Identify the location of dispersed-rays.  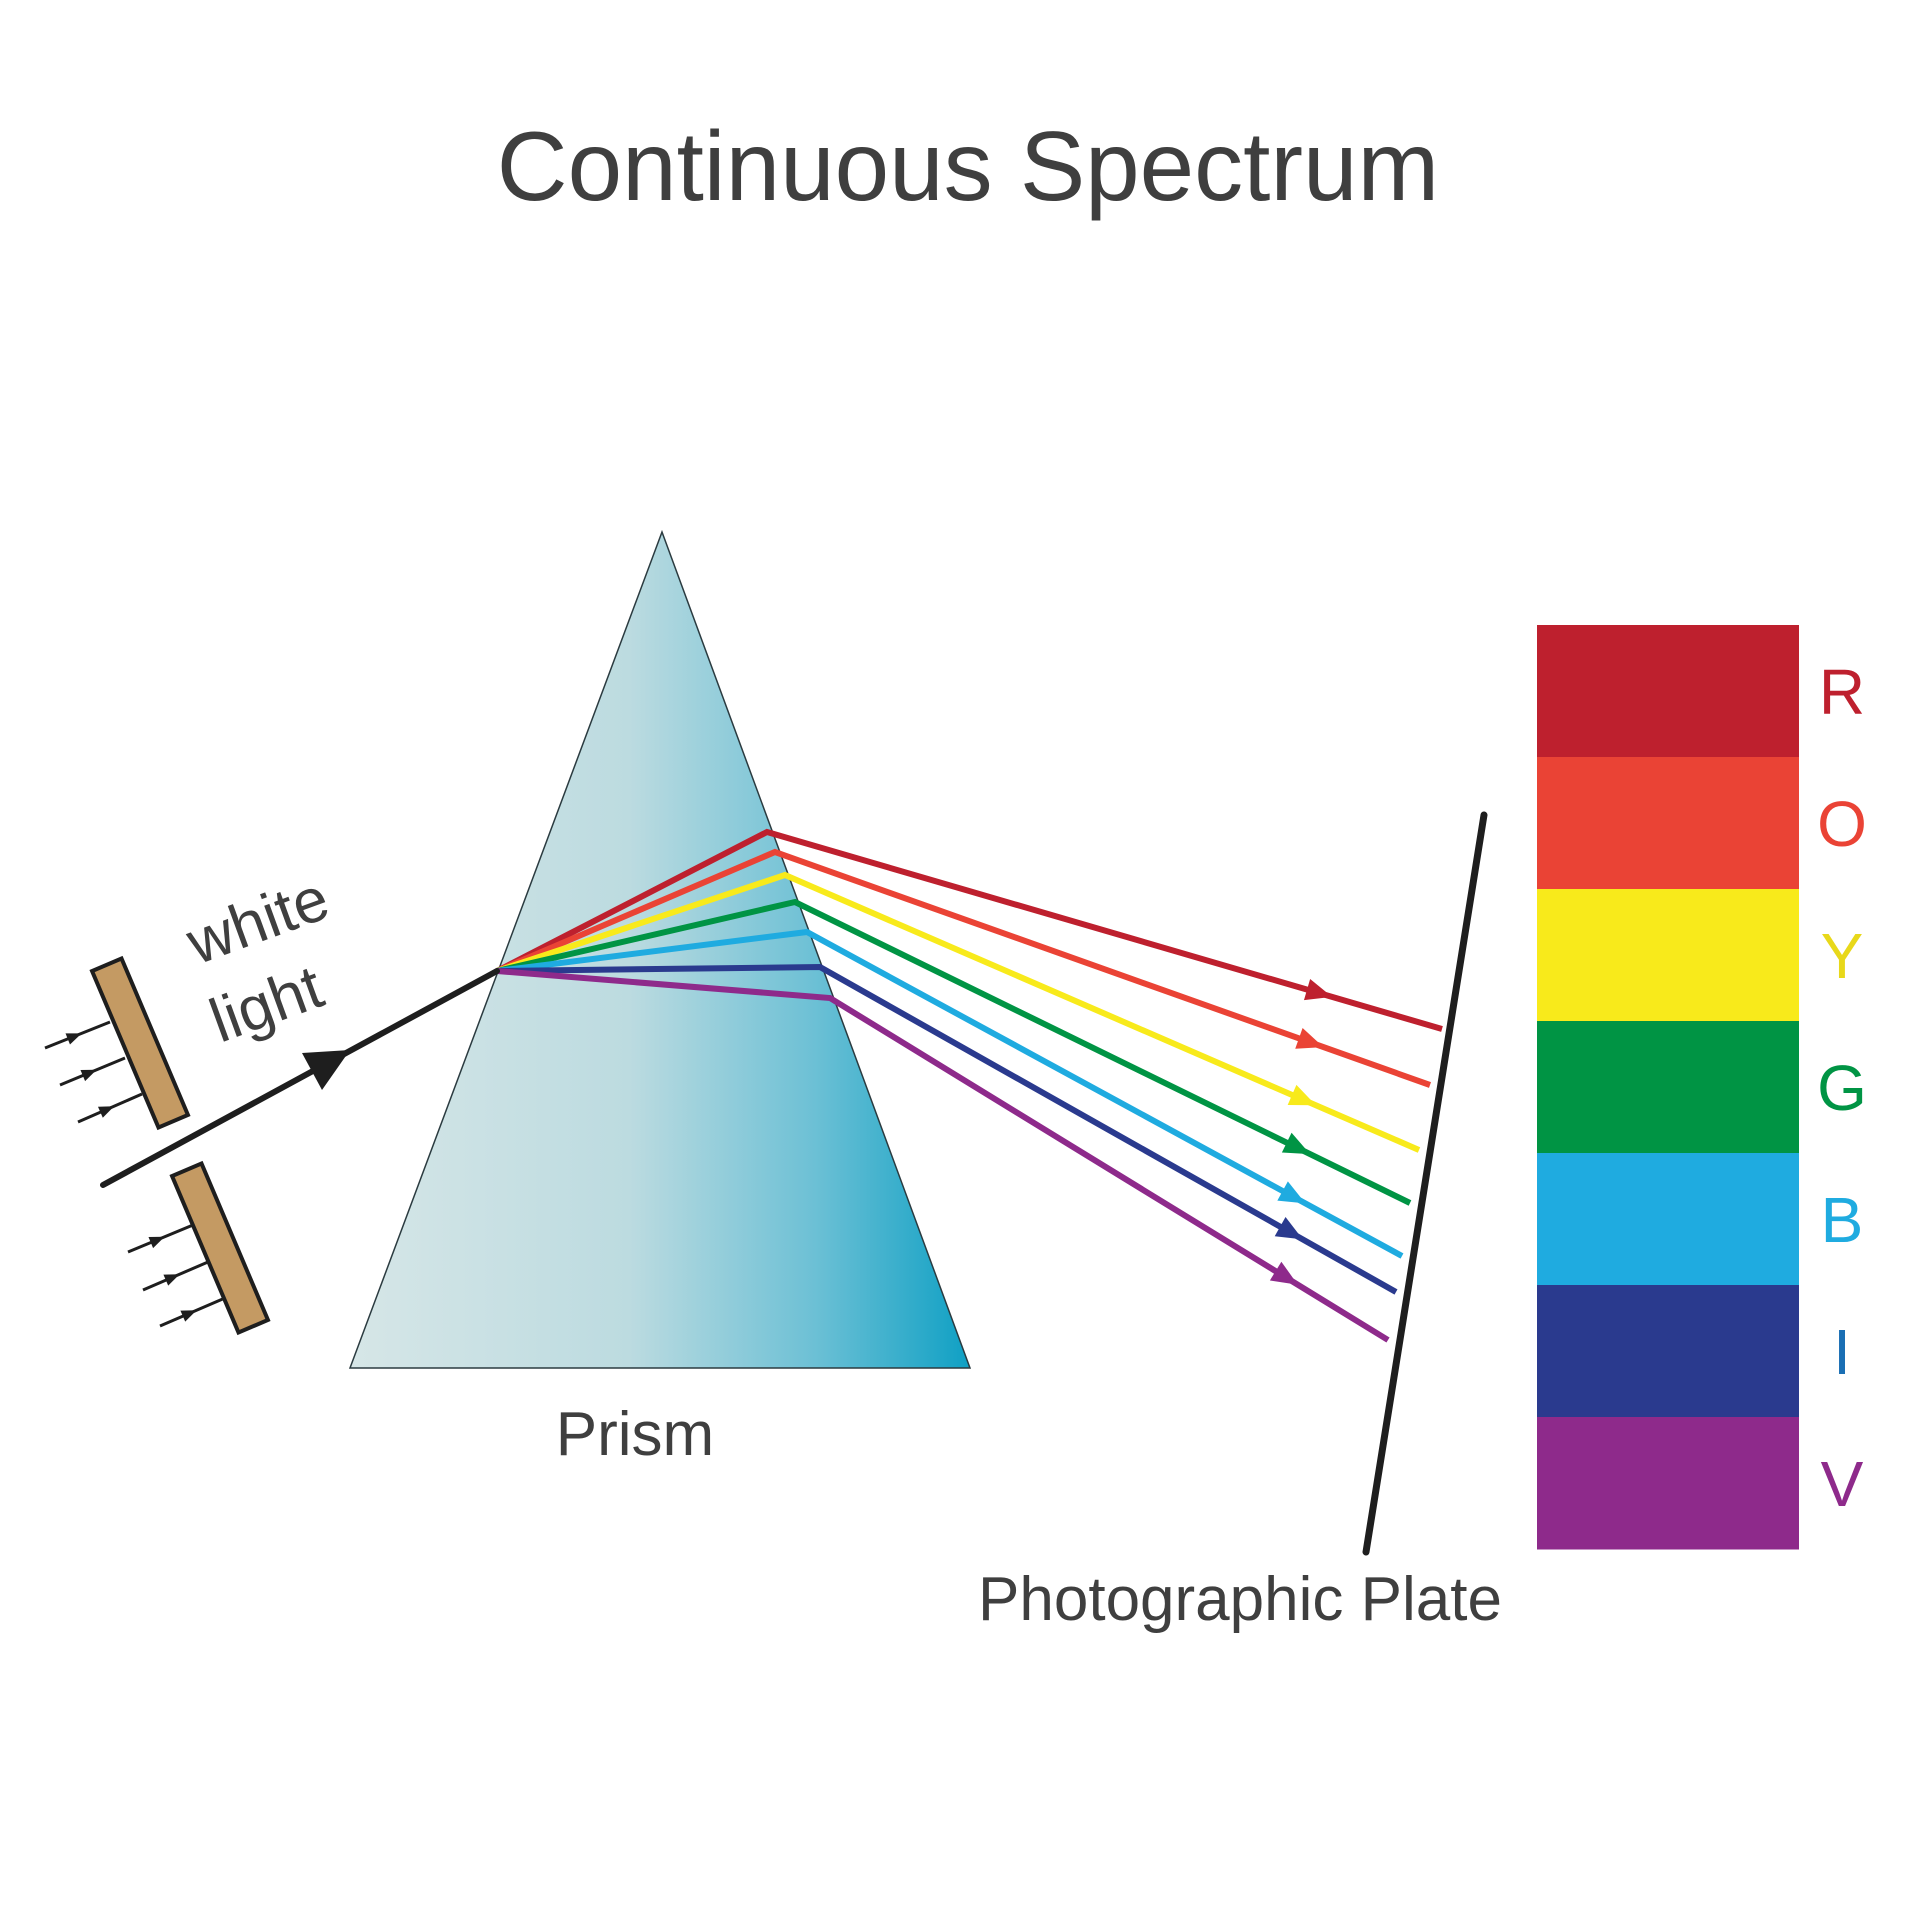
(969, 1085).